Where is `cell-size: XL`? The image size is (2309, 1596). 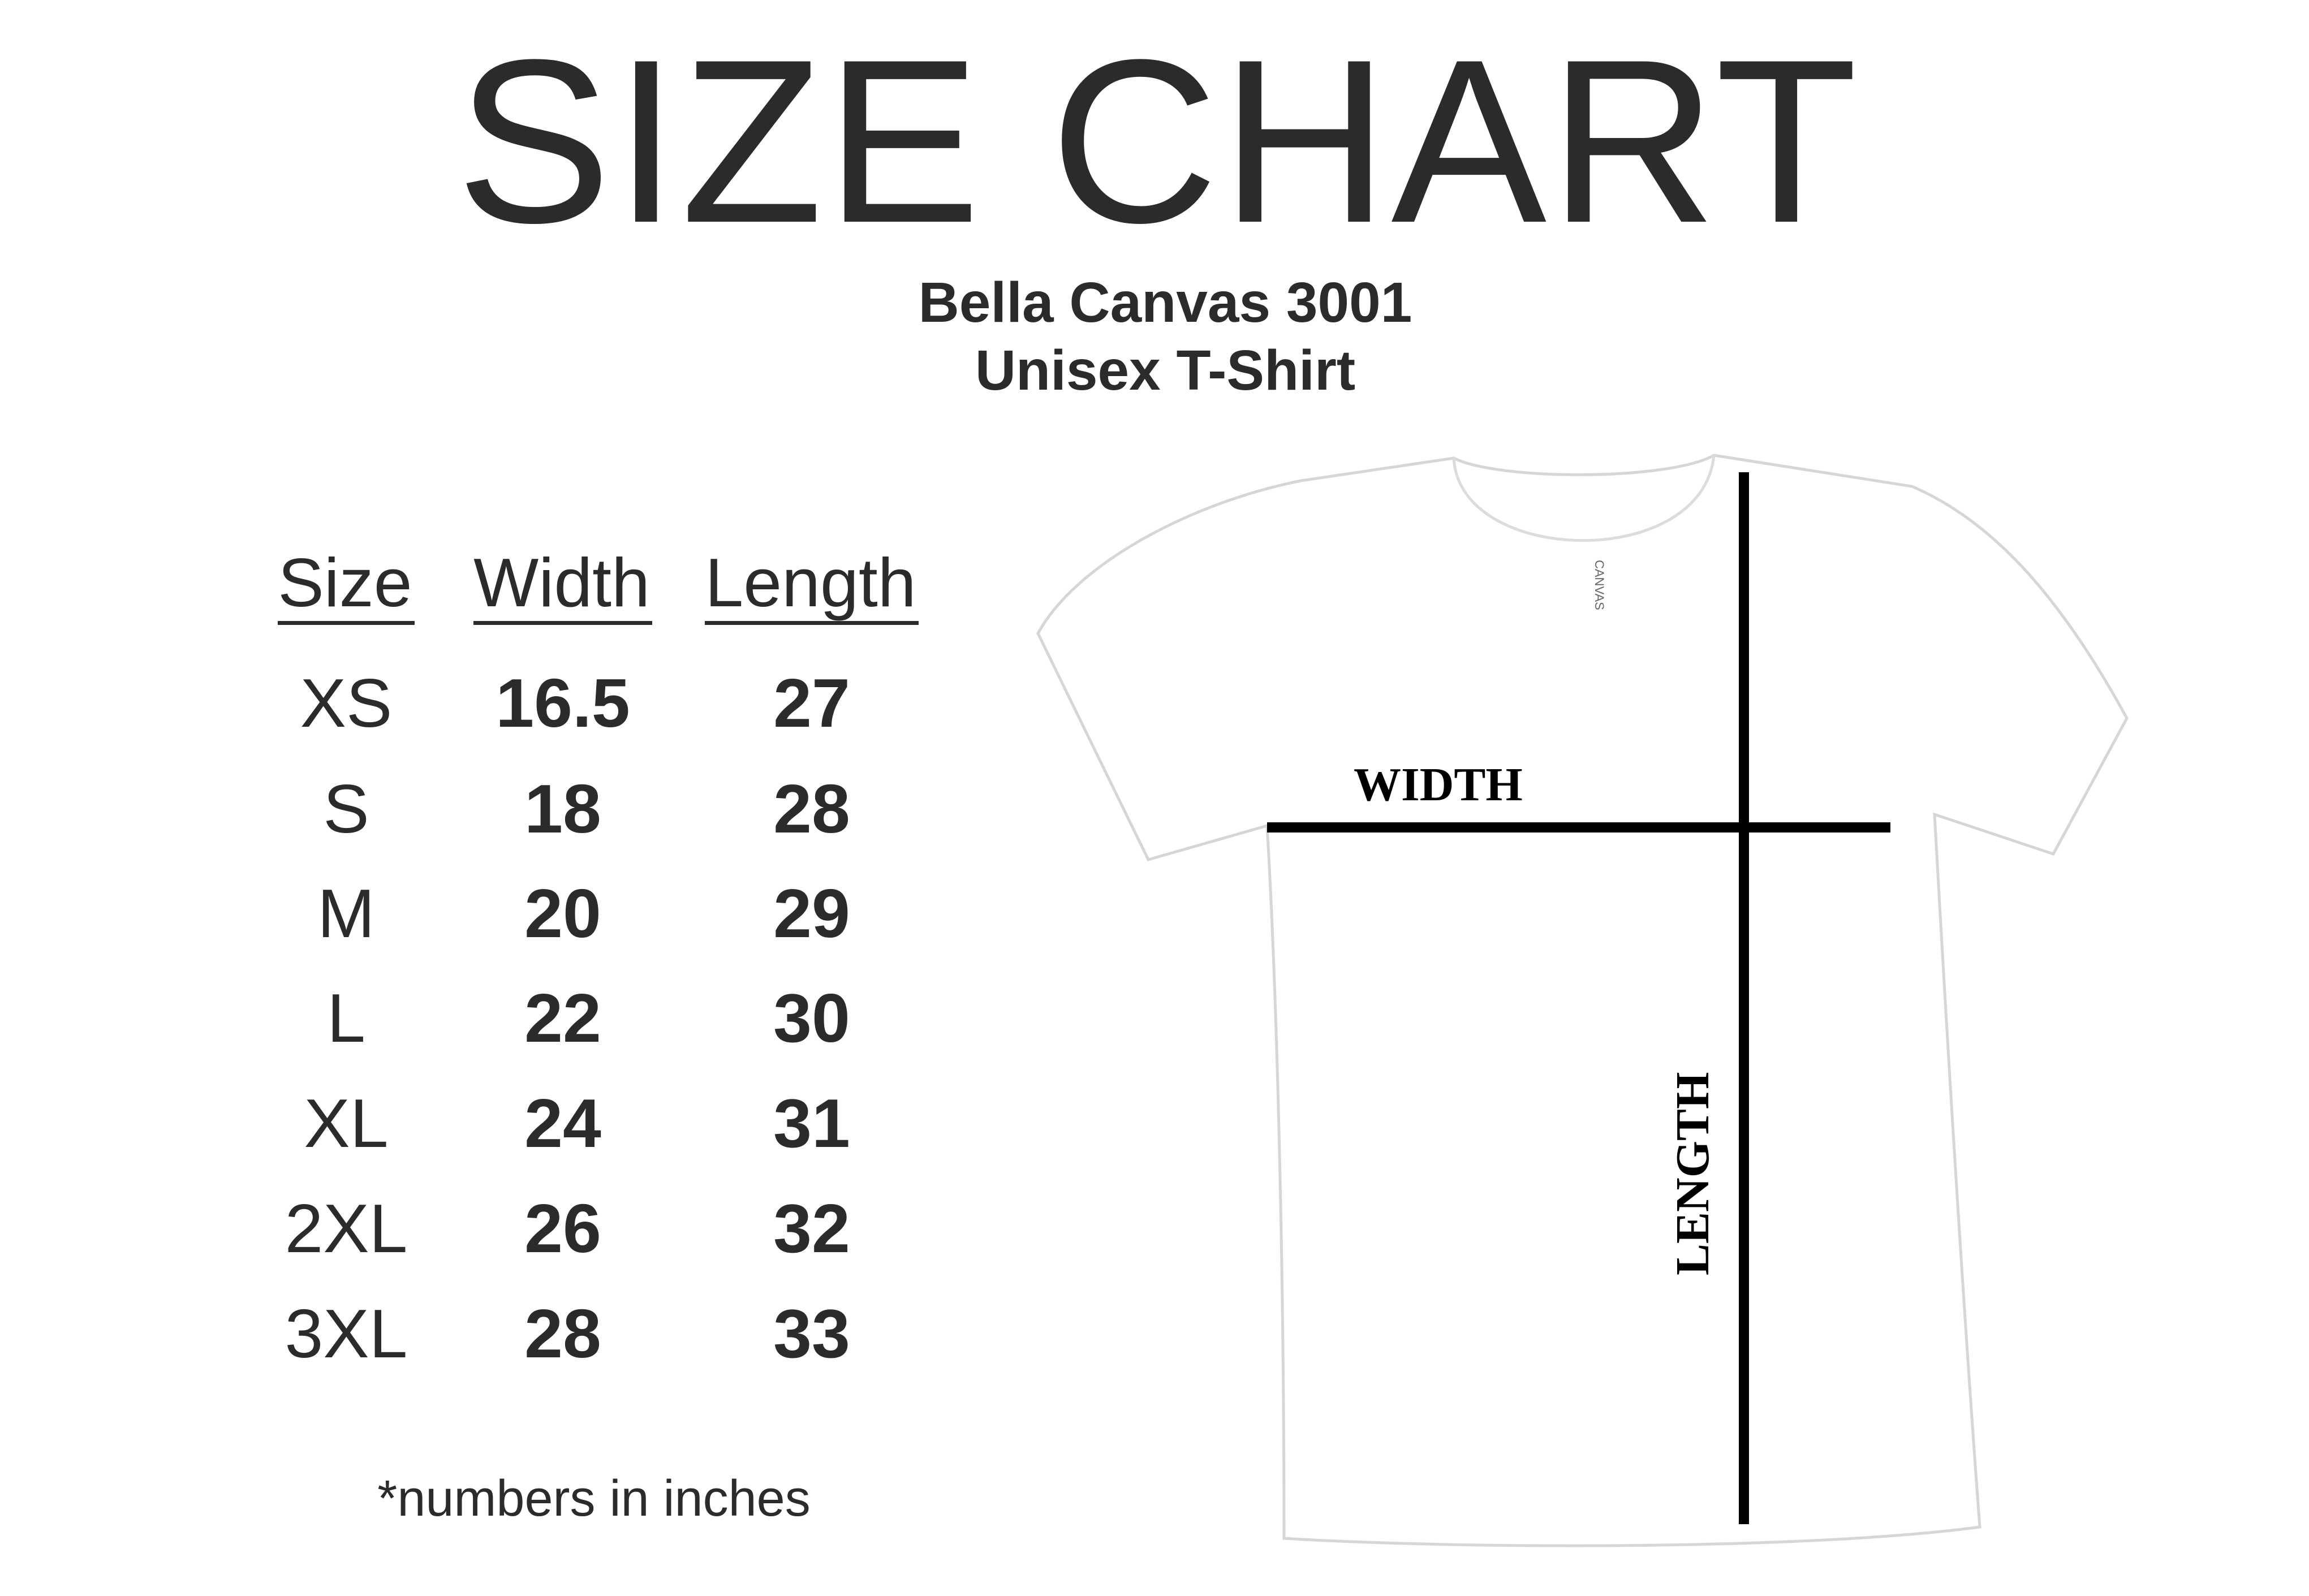 cell-size: XL is located at coordinates (346, 1123).